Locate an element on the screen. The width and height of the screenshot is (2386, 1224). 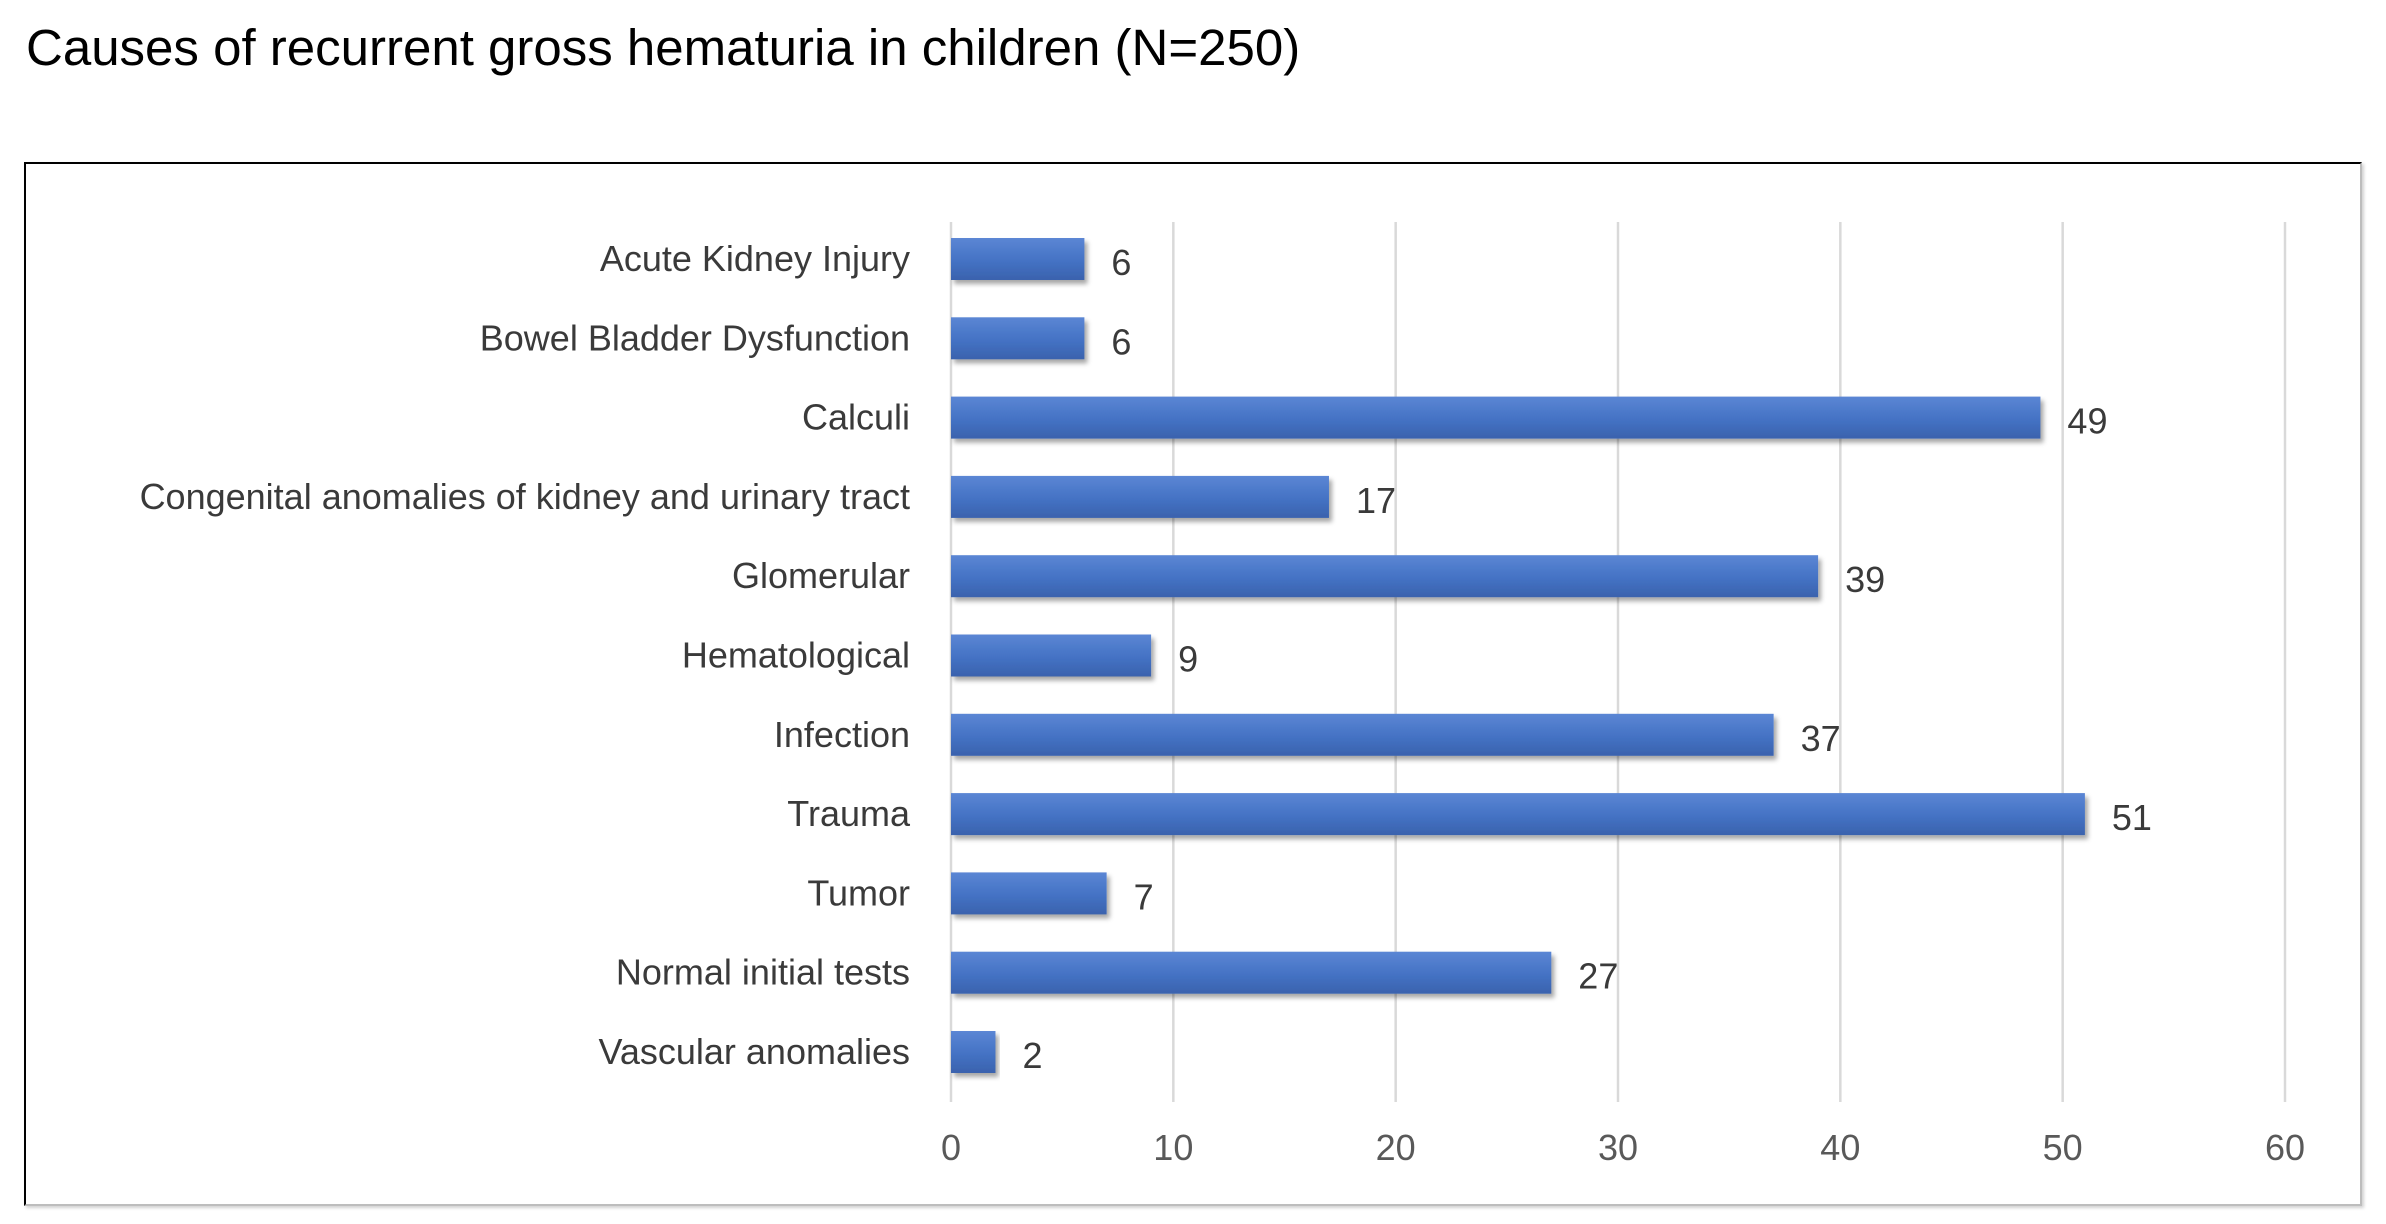
x-tick-label: 0 is located at coordinates (951, 1147).